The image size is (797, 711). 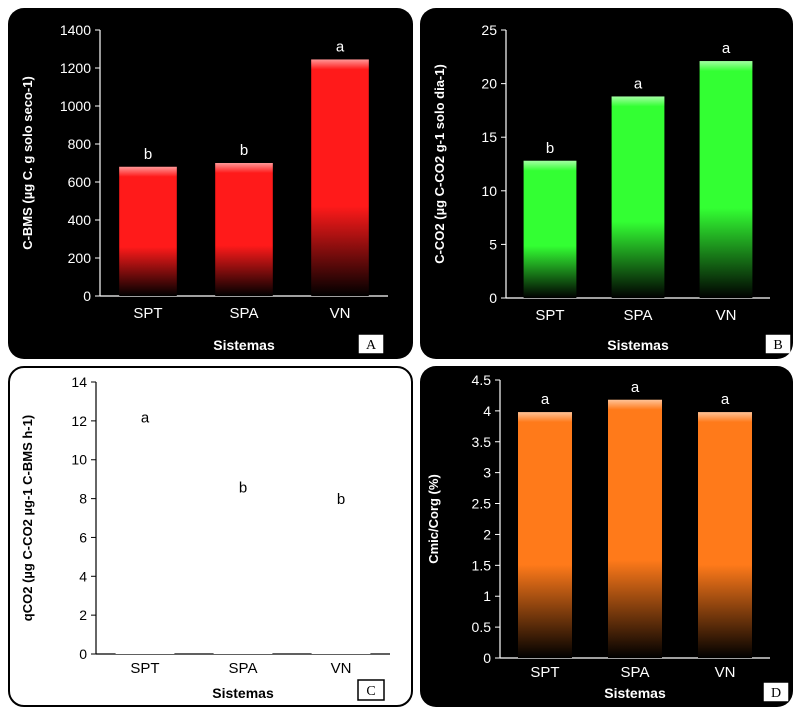 I want to click on y-tick-label: 1200, so click(x=75, y=68).